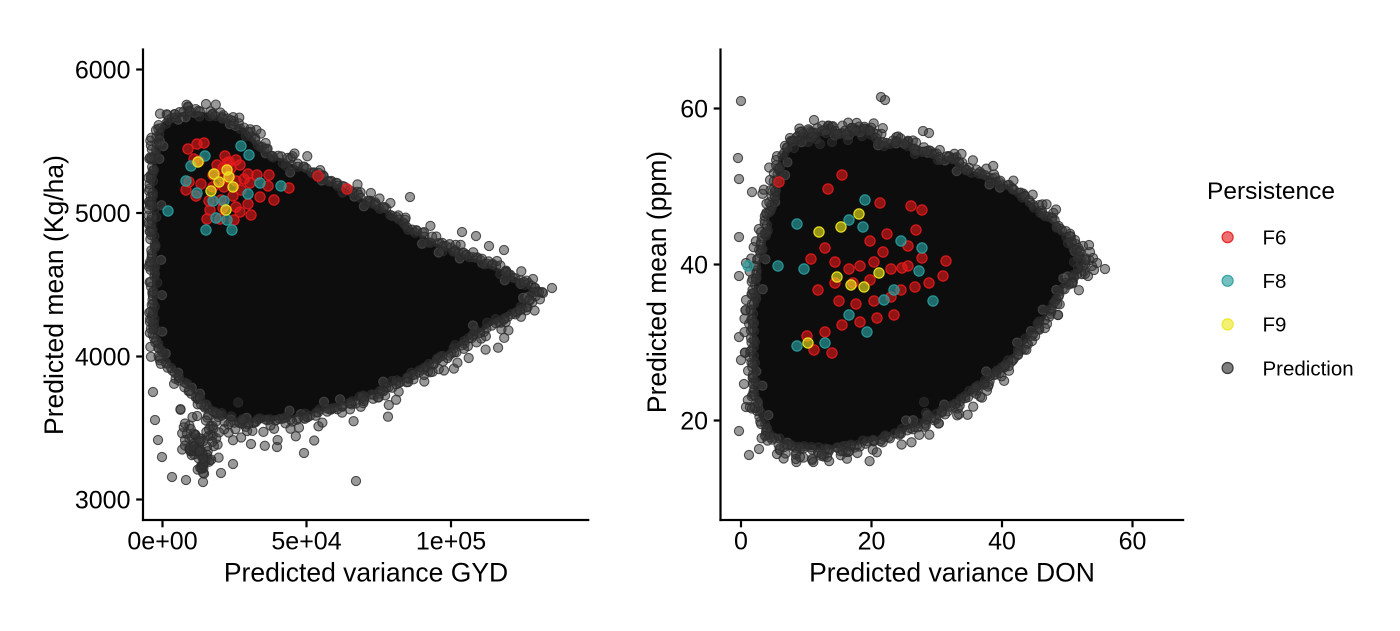 This screenshot has height=631, width=1400. What do you see at coordinates (162, 542) in the screenshot?
I see `svg-text: 0e+00` at bounding box center [162, 542].